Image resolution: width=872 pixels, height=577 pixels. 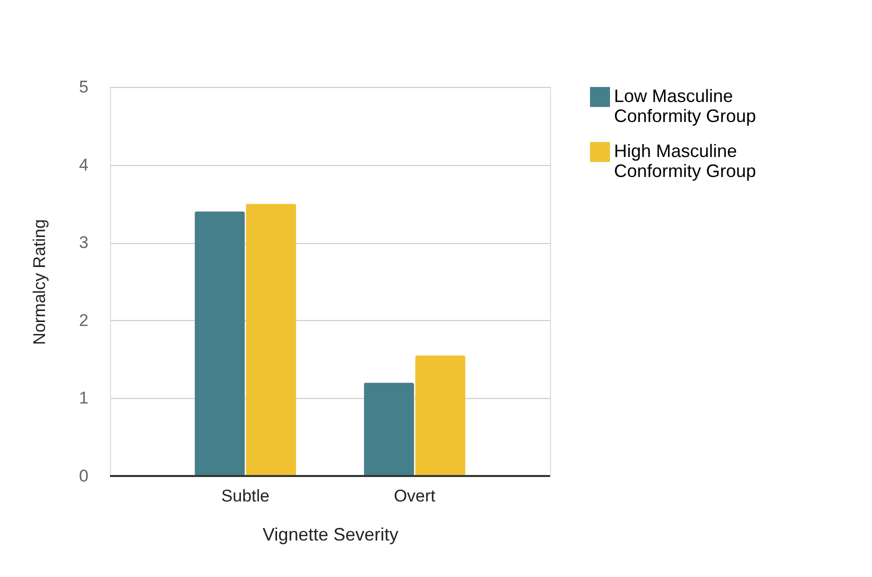 I want to click on y-tick-label: 5, so click(x=83, y=87).